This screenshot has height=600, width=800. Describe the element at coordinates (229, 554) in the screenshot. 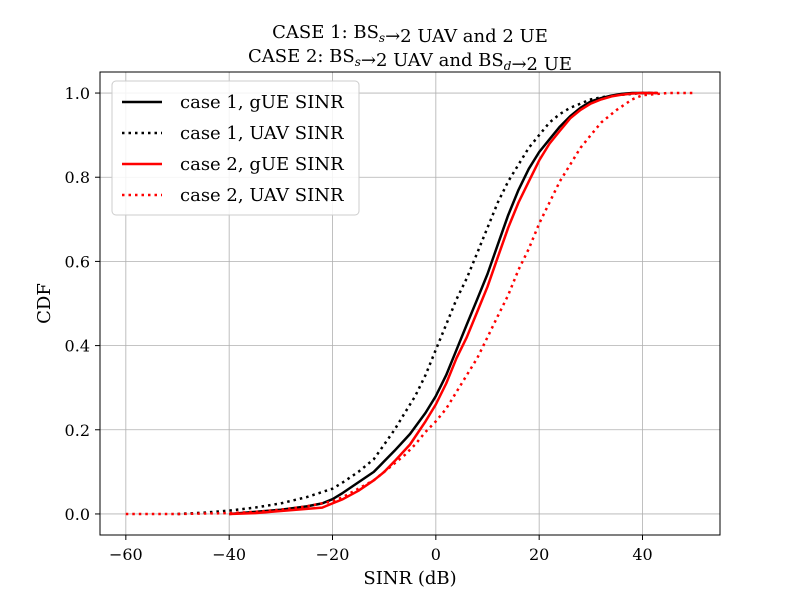

I see `x-tick-label: −40` at that location.